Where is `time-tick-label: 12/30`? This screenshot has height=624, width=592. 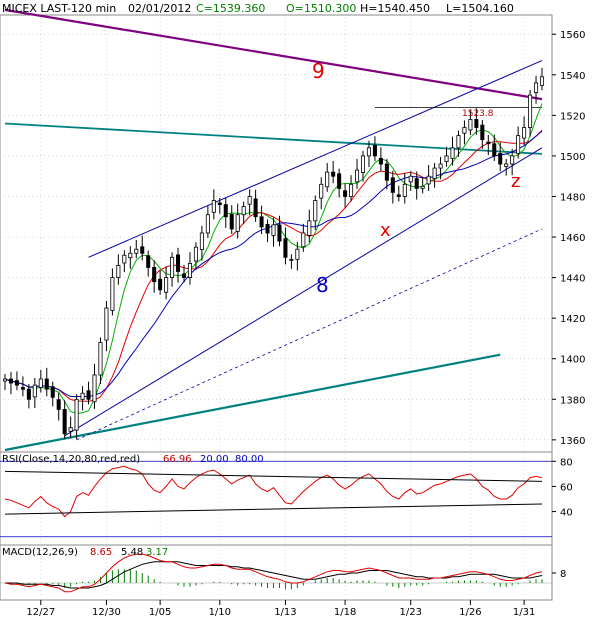 time-tick-label: 12/30 is located at coordinates (106, 612).